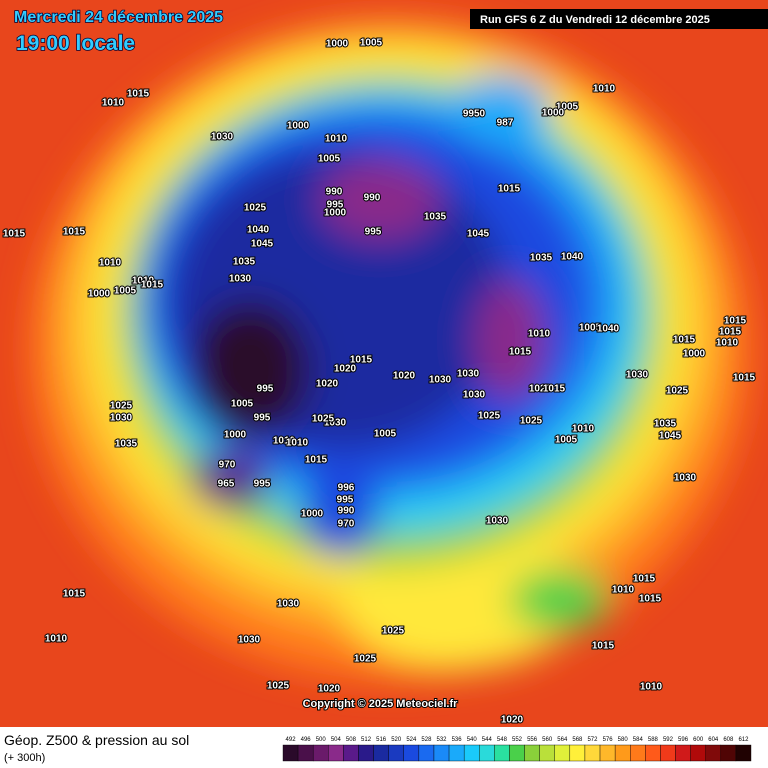 The width and height of the screenshot is (768, 768). I want to click on colorbar-tick-label: 544, so click(487, 740).